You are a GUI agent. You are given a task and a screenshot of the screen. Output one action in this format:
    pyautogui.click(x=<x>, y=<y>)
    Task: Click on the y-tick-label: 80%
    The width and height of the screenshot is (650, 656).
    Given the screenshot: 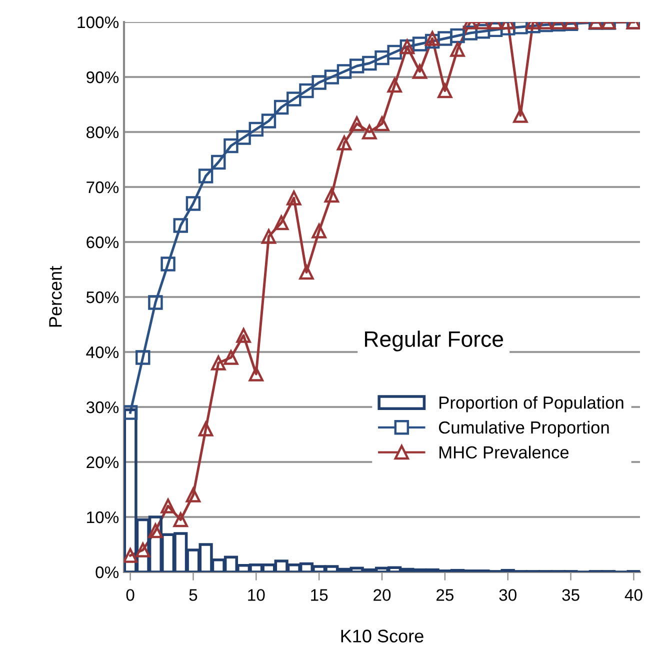 What is the action you would take?
    pyautogui.click(x=102, y=132)
    